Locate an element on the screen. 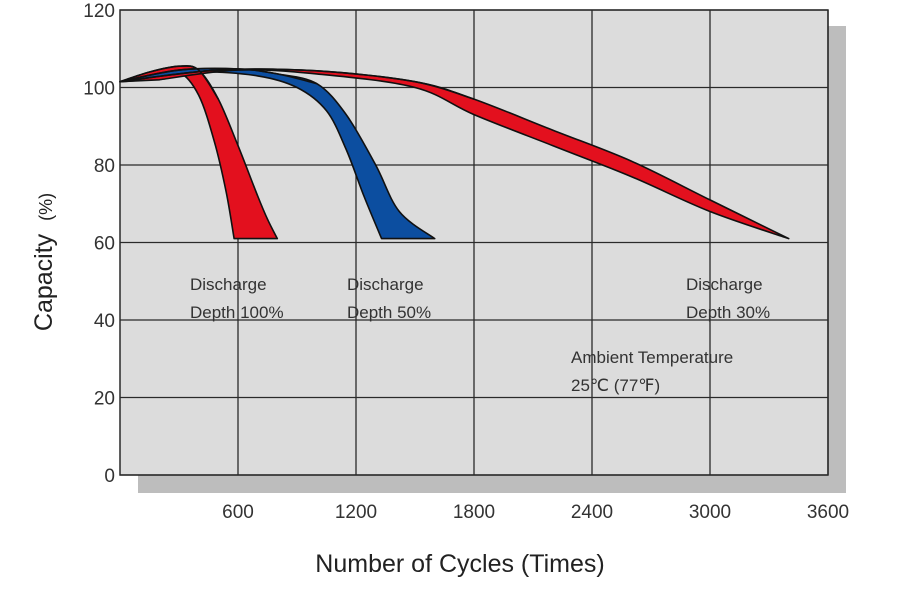 The height and width of the screenshot is (606, 900). series-outline-dod30 is located at coordinates (297, 84).